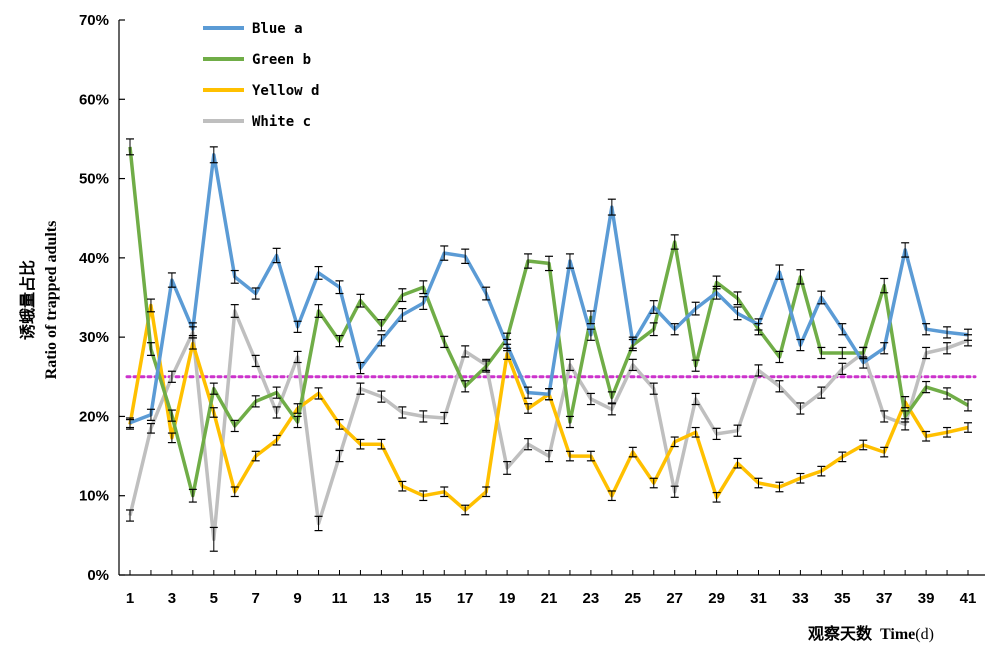 This screenshot has width=1000, height=655. What do you see at coordinates (285, 91) in the screenshot?
I see `legend-label: Yellow d` at bounding box center [285, 91].